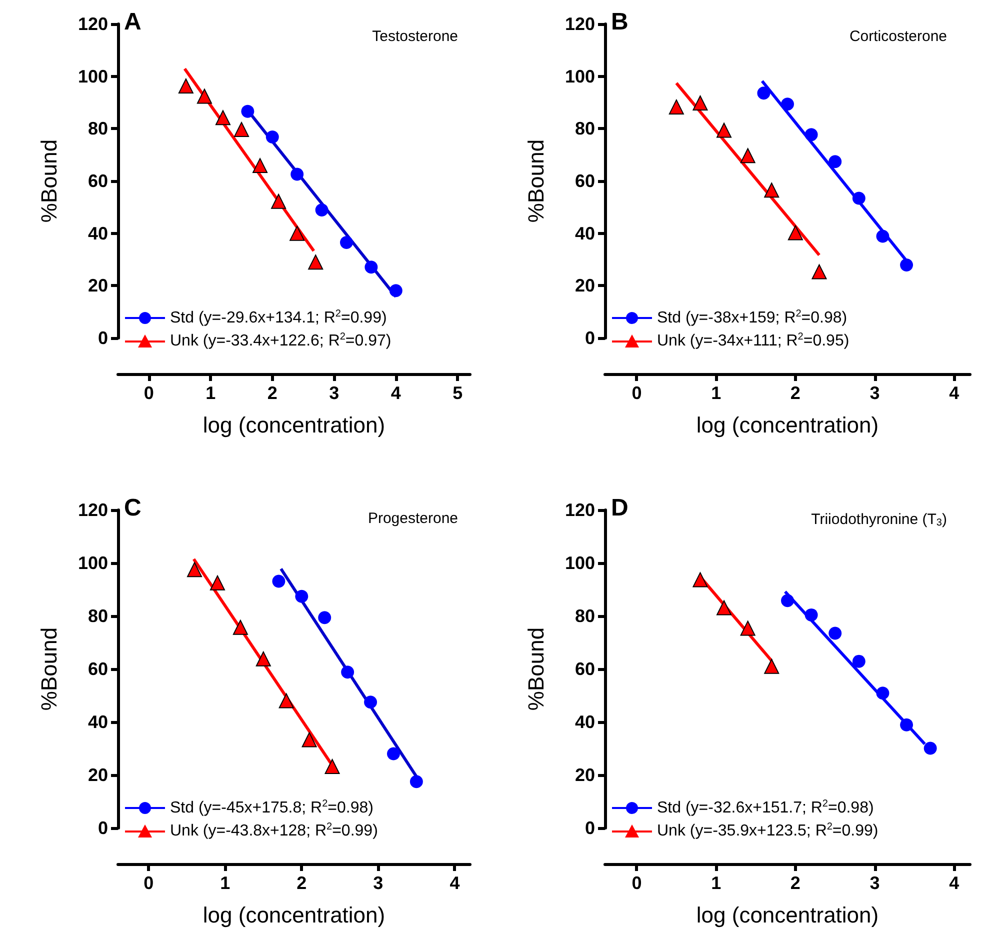  I want to click on annotation: B, so click(619, 22).